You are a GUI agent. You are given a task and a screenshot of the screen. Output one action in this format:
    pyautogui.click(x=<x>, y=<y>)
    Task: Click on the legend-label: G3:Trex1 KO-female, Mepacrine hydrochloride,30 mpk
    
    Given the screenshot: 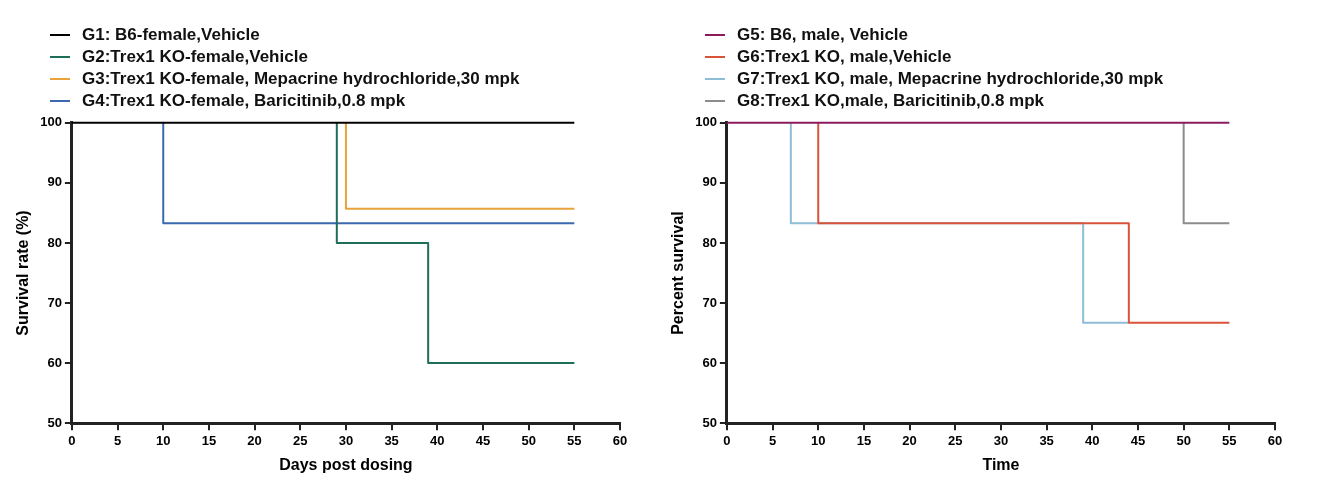 What is the action you would take?
    pyautogui.click(x=301, y=79)
    